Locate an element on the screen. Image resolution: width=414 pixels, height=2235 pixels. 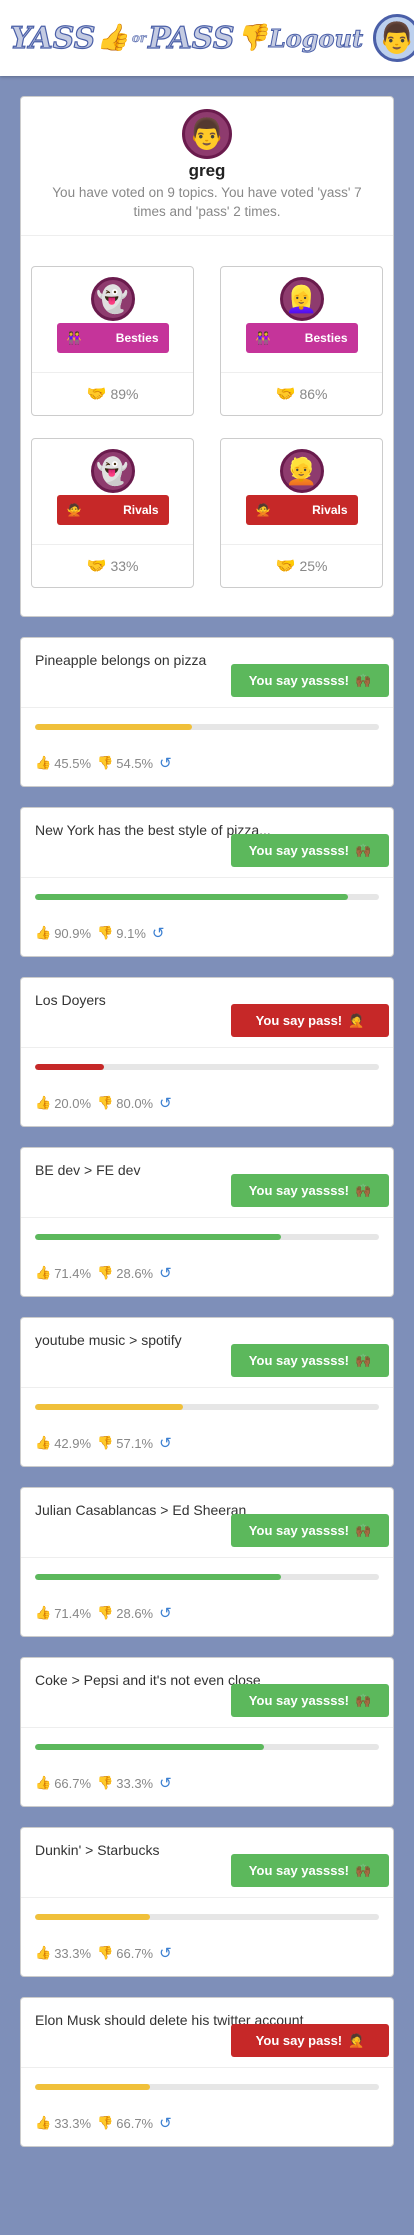
user-avatar-icon: 👱 is located at coordinates (301, 470).